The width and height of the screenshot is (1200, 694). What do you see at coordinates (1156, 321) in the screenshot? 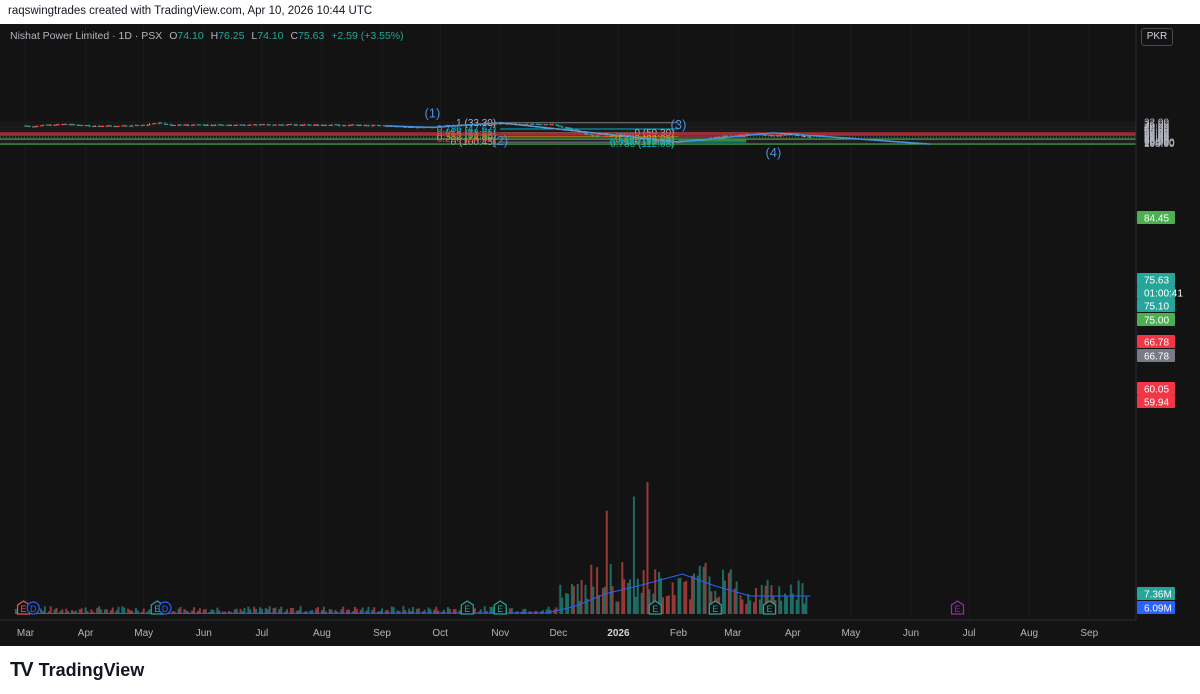
I see `price-axis-label: 75.00` at bounding box center [1156, 321].